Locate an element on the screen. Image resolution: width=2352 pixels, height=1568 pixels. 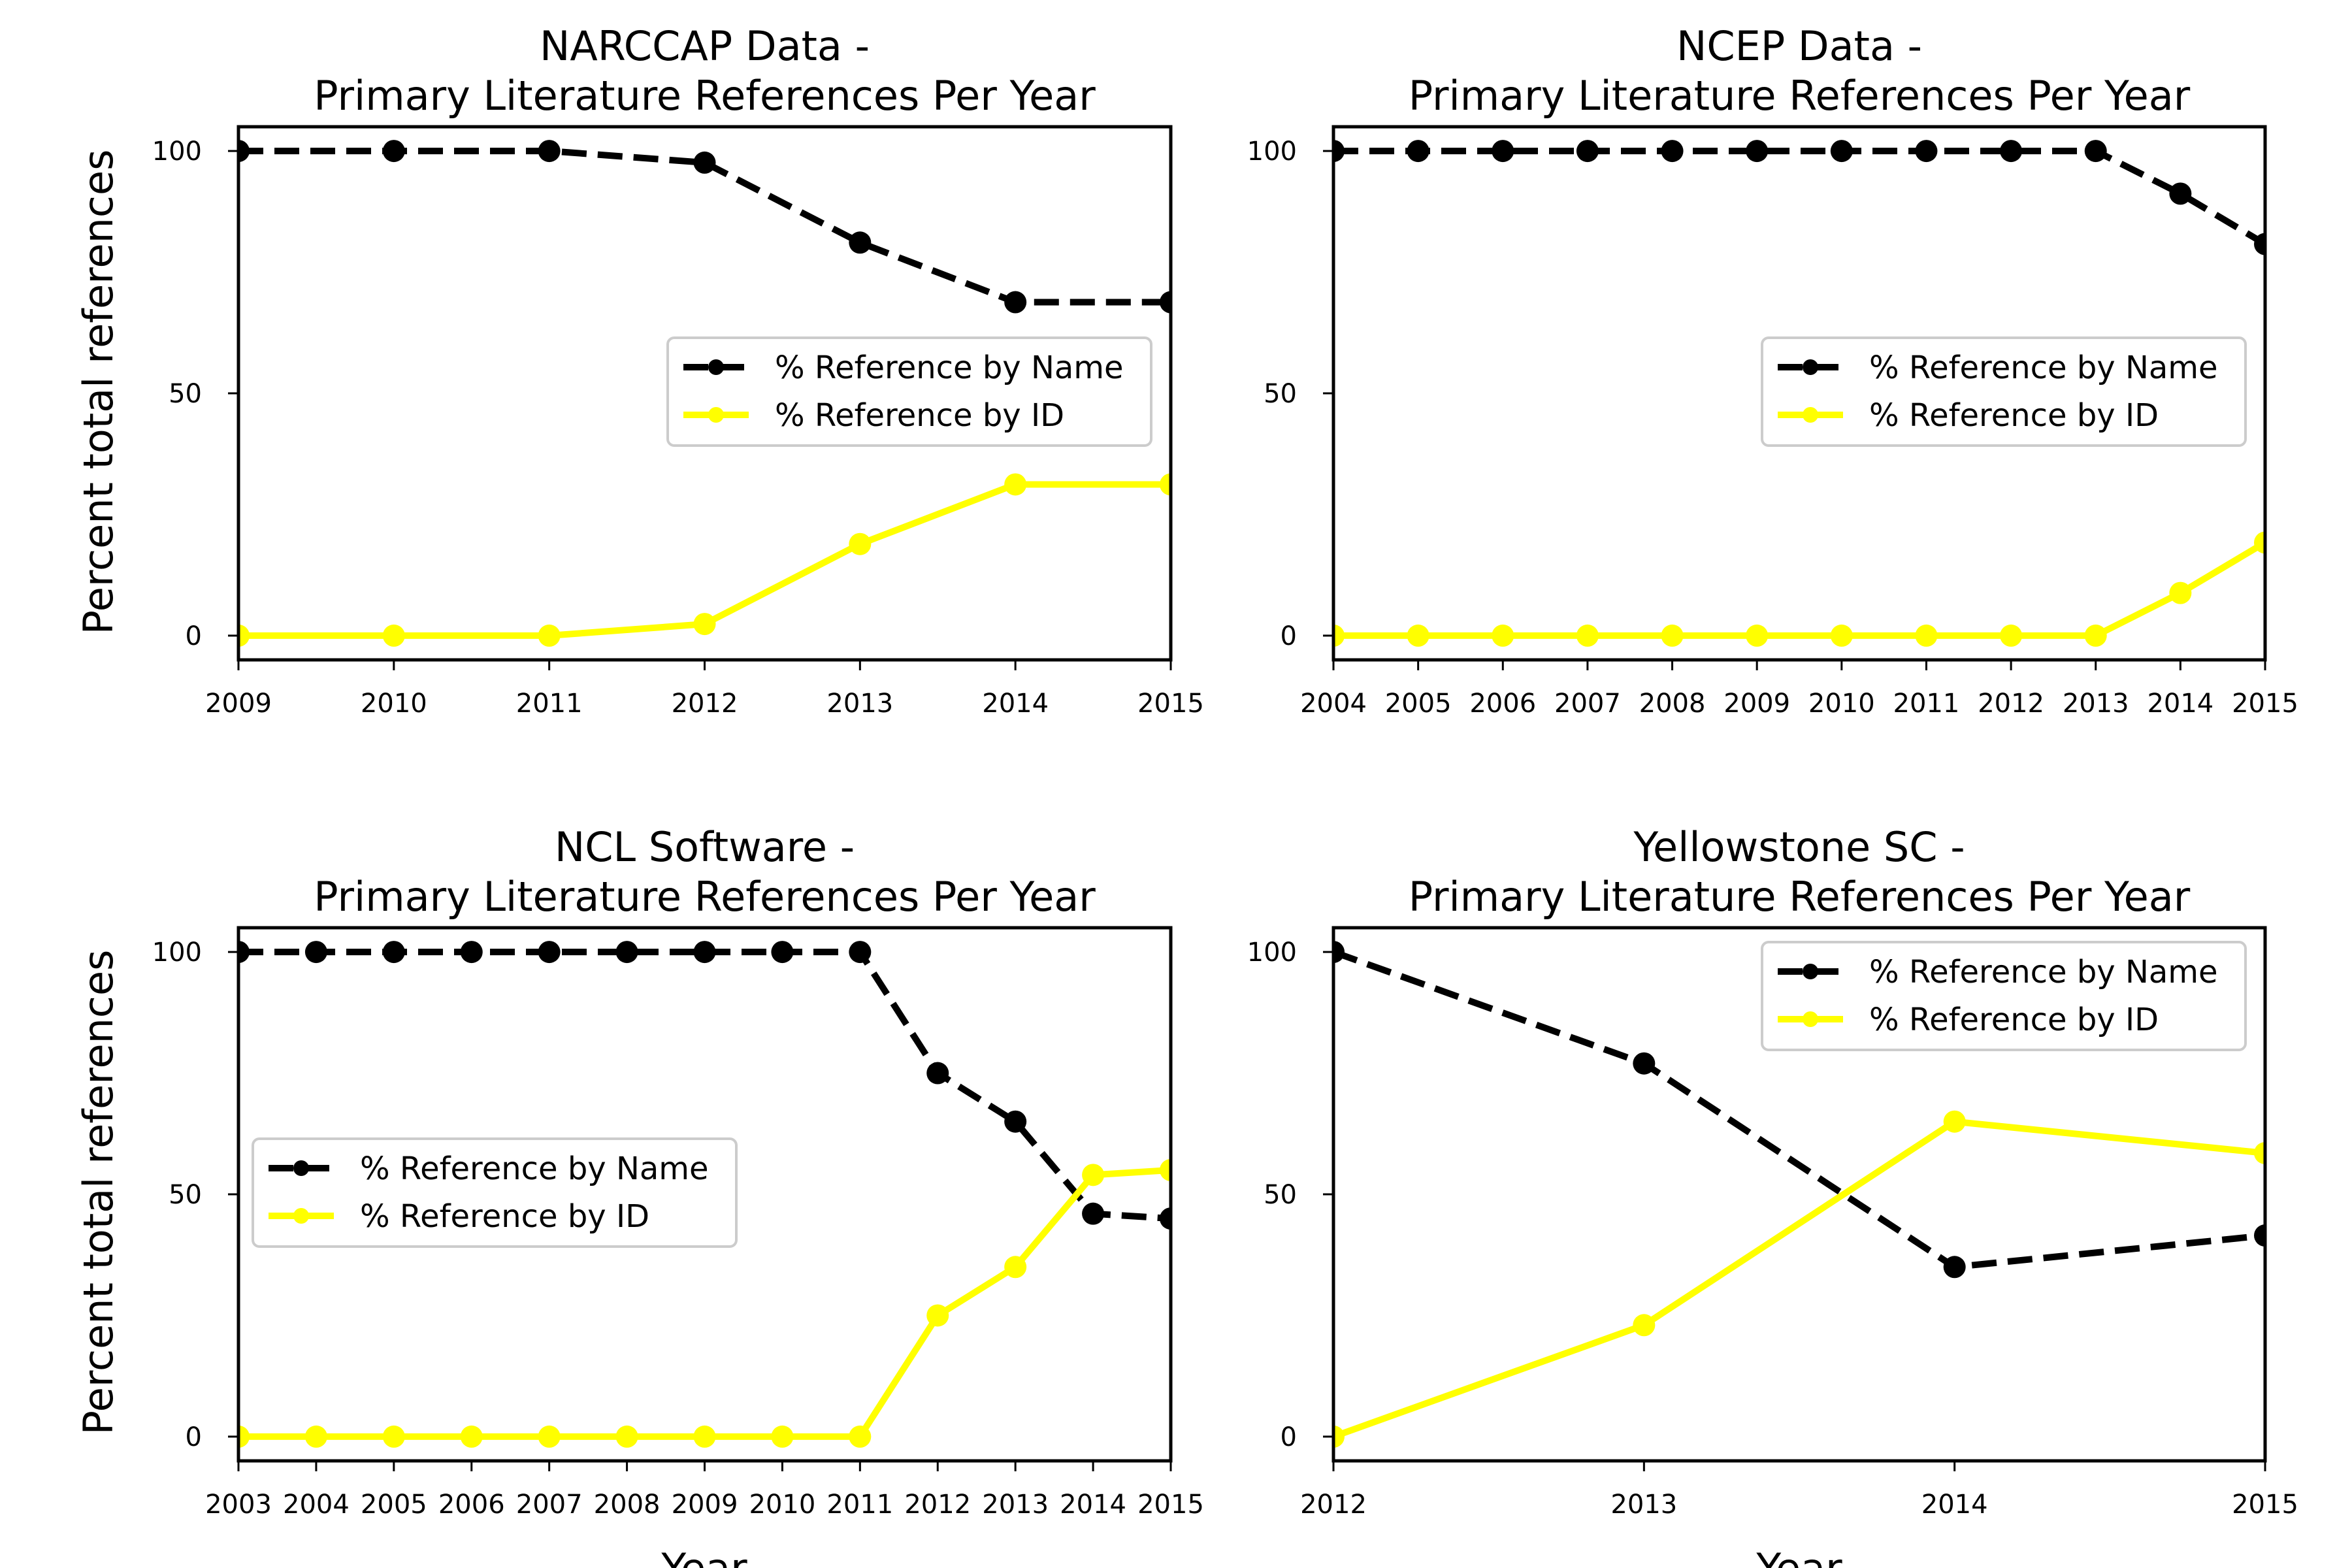
y-tick-label-ncep-100: 100 is located at coordinates (1272, 152).